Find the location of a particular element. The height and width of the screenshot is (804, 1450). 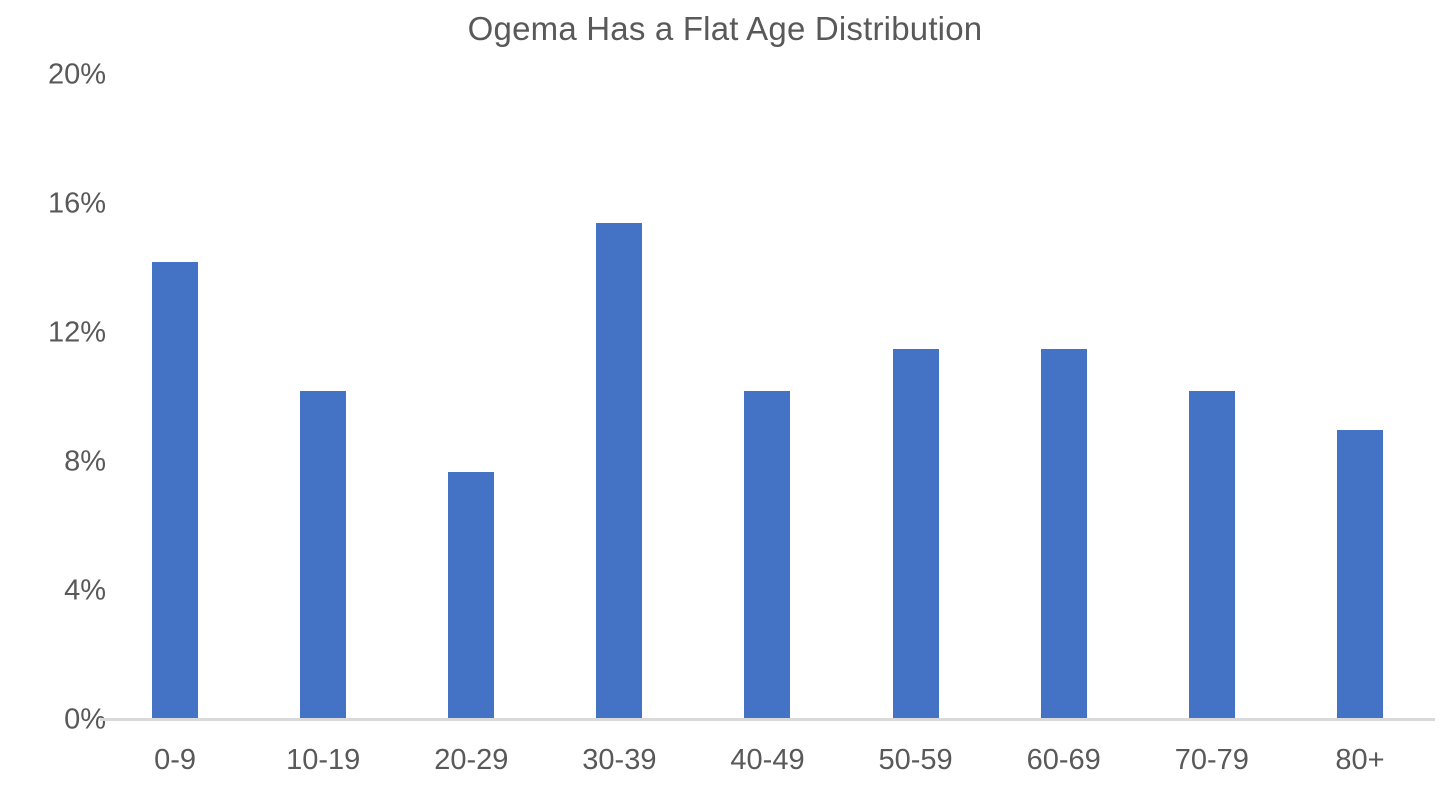

y-tick-label: 4% is located at coordinates (85, 590).